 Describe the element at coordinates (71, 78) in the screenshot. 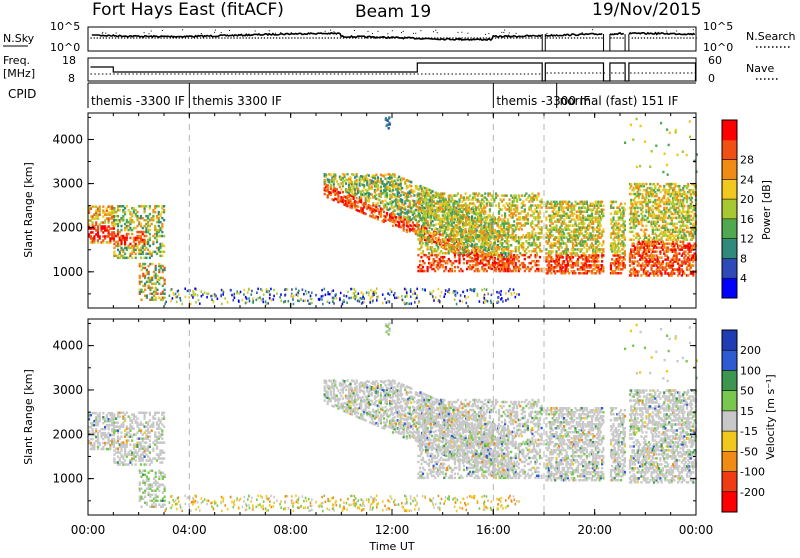

I see `freq-tick-bottom: 8` at that location.